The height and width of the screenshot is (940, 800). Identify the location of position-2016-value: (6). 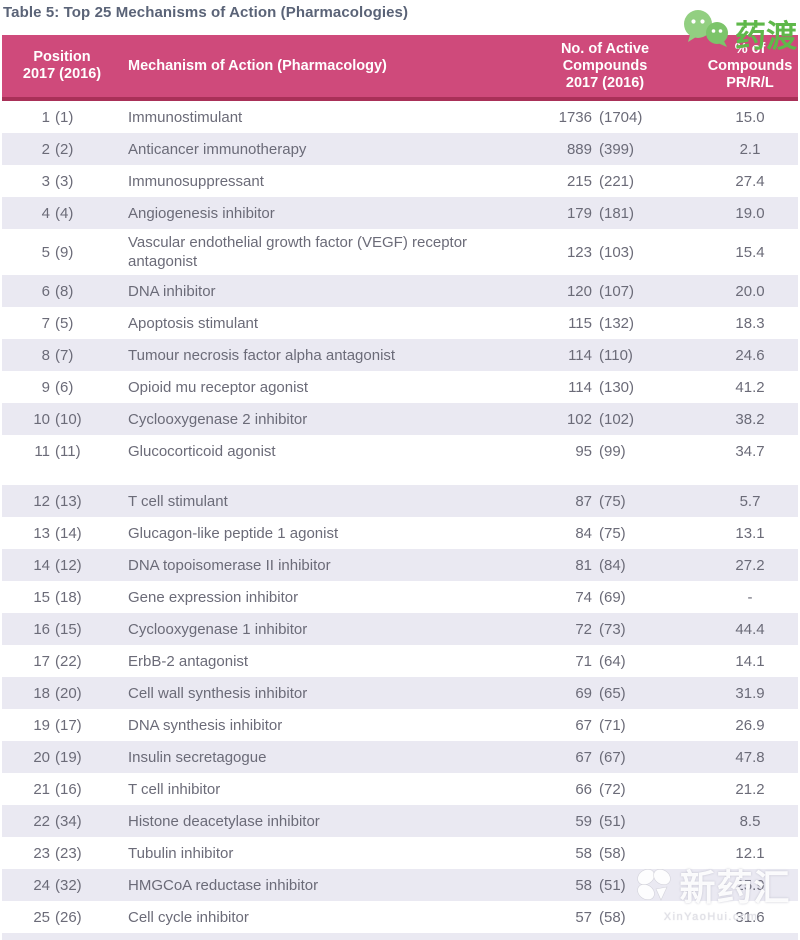
(64, 387).